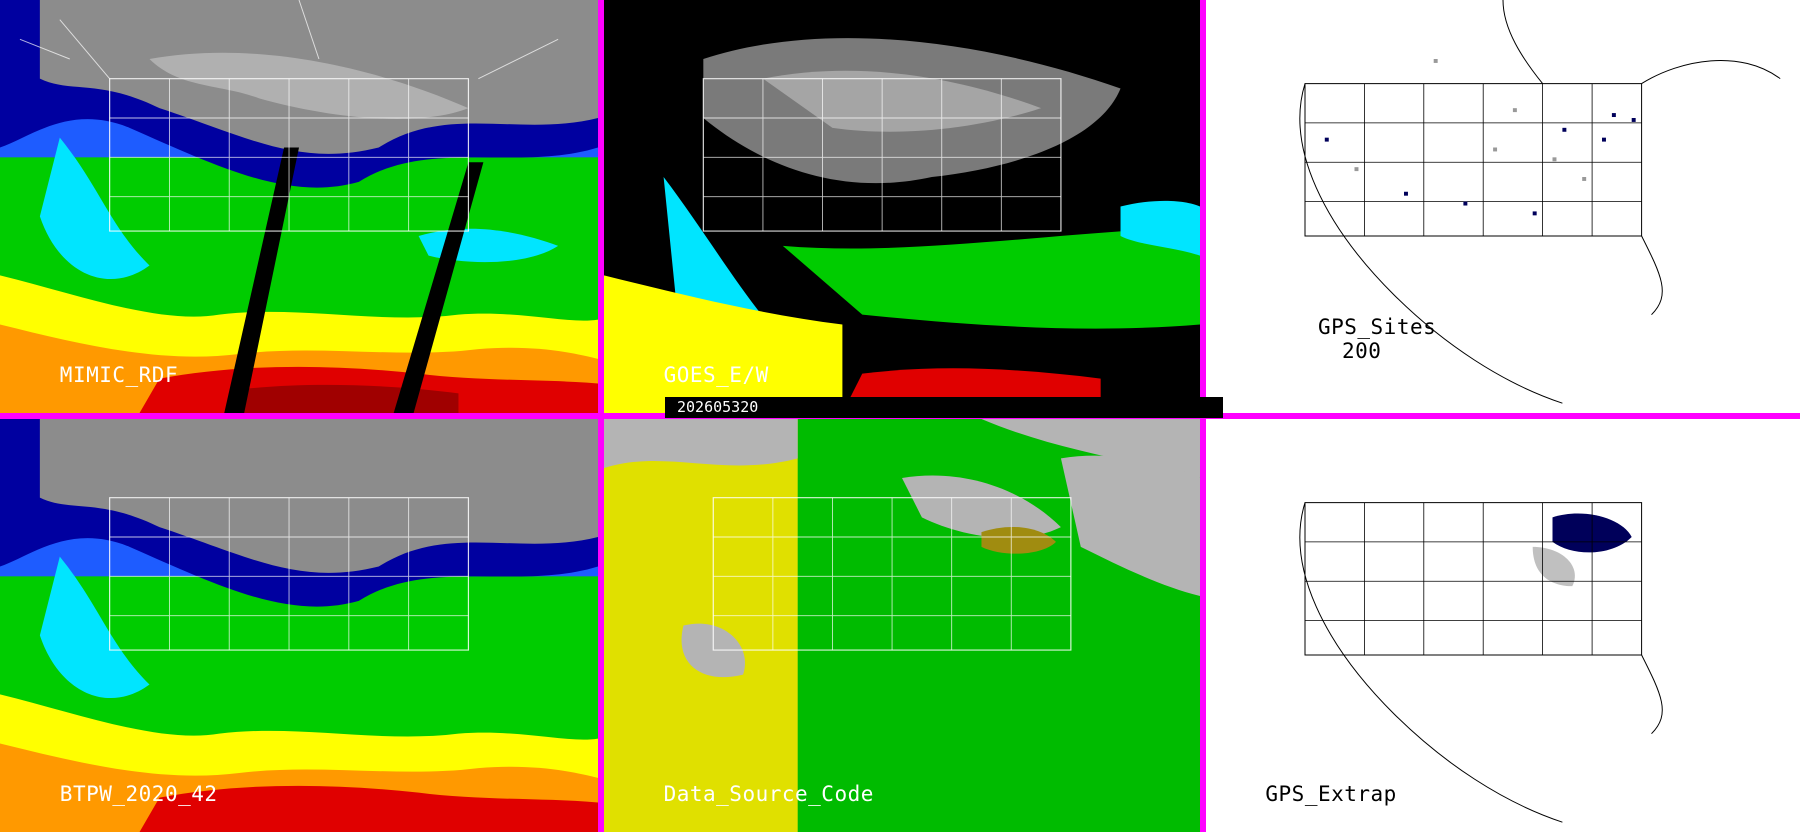 This screenshot has width=1800, height=832. Describe the element at coordinates (1331, 794) in the screenshot. I see `panel-label-gps-extrap: GPS_Extrap` at that location.